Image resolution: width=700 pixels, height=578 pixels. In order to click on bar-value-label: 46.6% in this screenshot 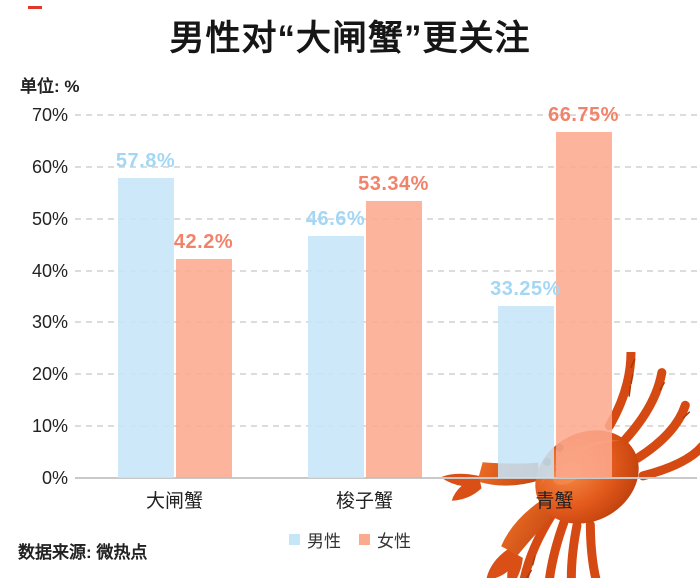, I will do `click(335, 219)`.